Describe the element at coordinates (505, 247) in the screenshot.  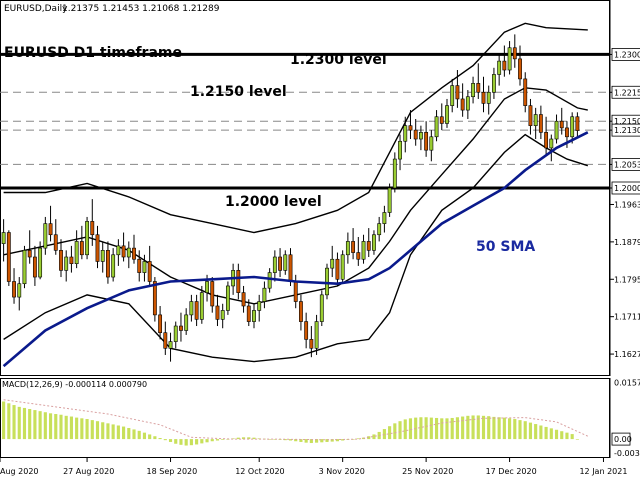
I see `annotation-sma: 50 SMA` at that location.